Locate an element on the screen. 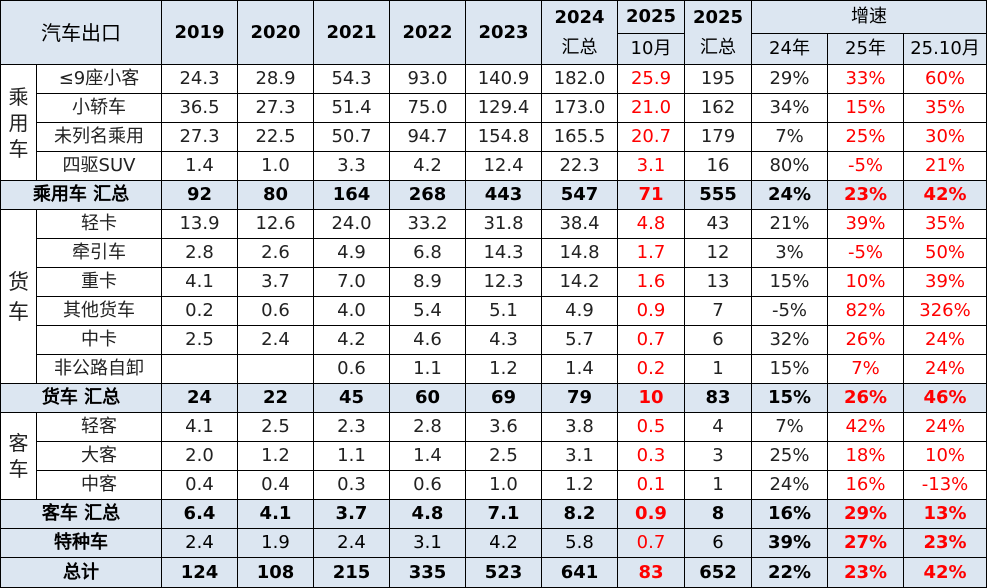  table-row: 大客 2.0 1.2 1.1 1.4 2.5 3.1 0.3 3 25% 18% 10% is located at coordinates (494, 456).